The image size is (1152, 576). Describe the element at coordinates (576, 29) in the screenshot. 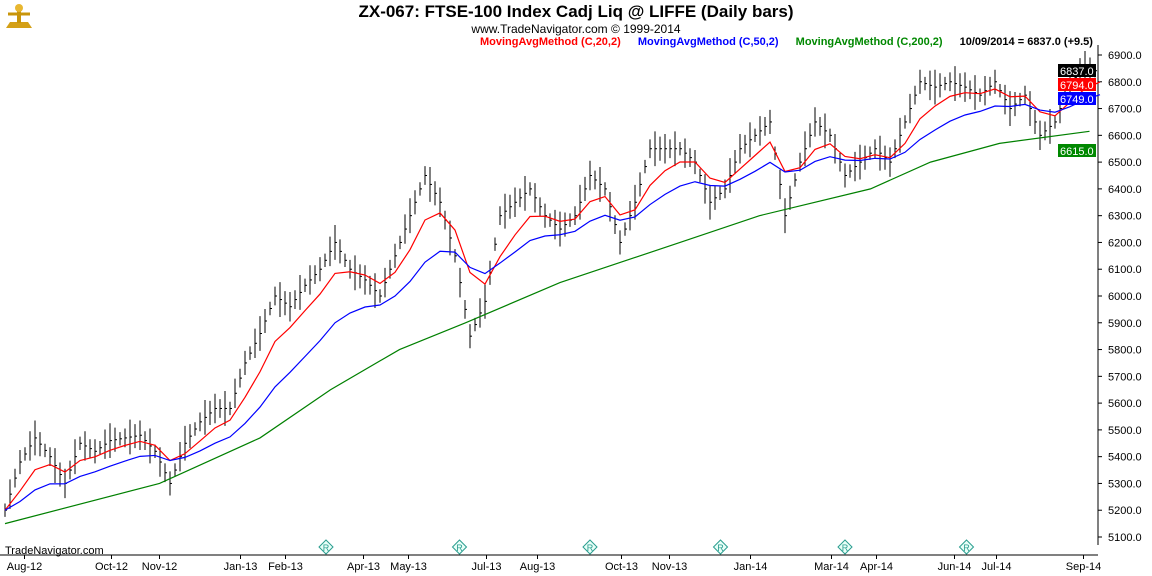

I see `chart-subtitle: www.TradeNavigator.com © 1999-2014` at that location.